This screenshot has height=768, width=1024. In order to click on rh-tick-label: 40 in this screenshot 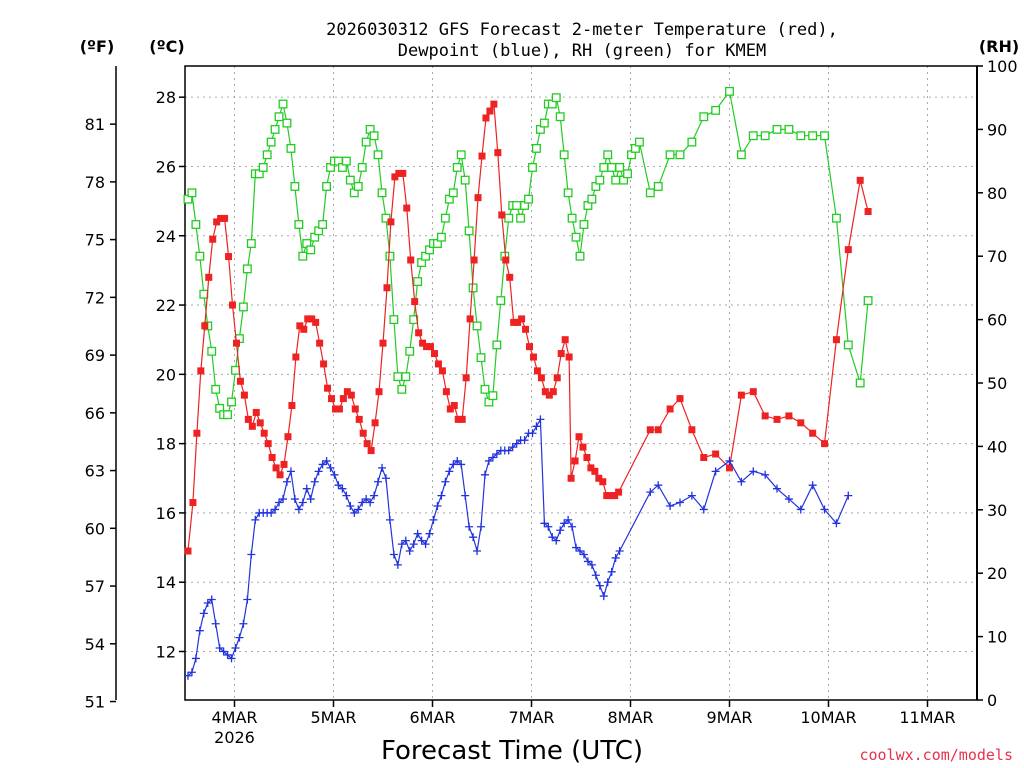, I will do `click(997, 446)`.